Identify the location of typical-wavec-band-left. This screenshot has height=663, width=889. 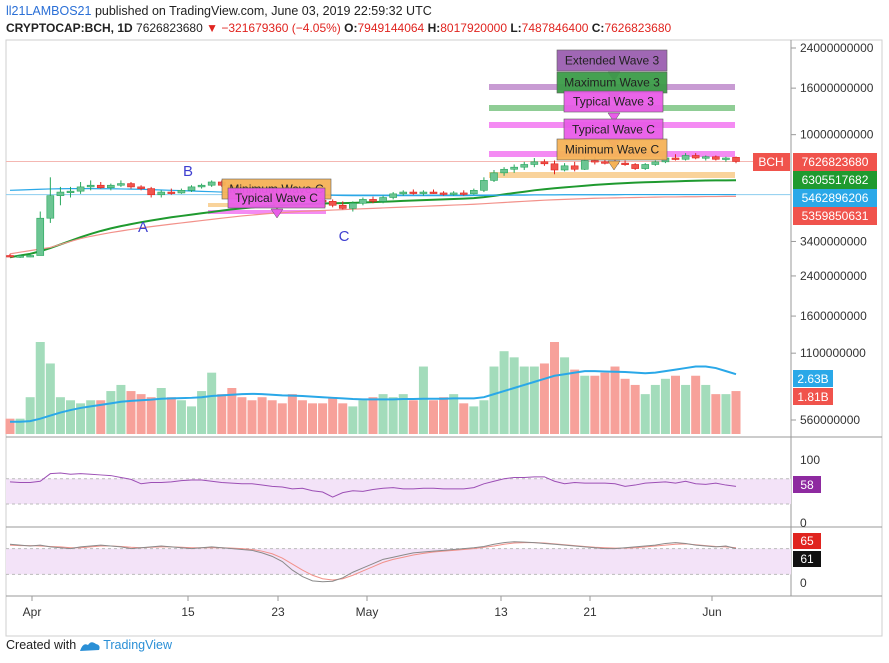
(267, 212).